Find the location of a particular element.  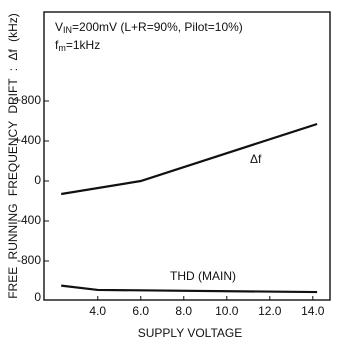

y-tick-label: +400 is located at coordinates (27, 140).